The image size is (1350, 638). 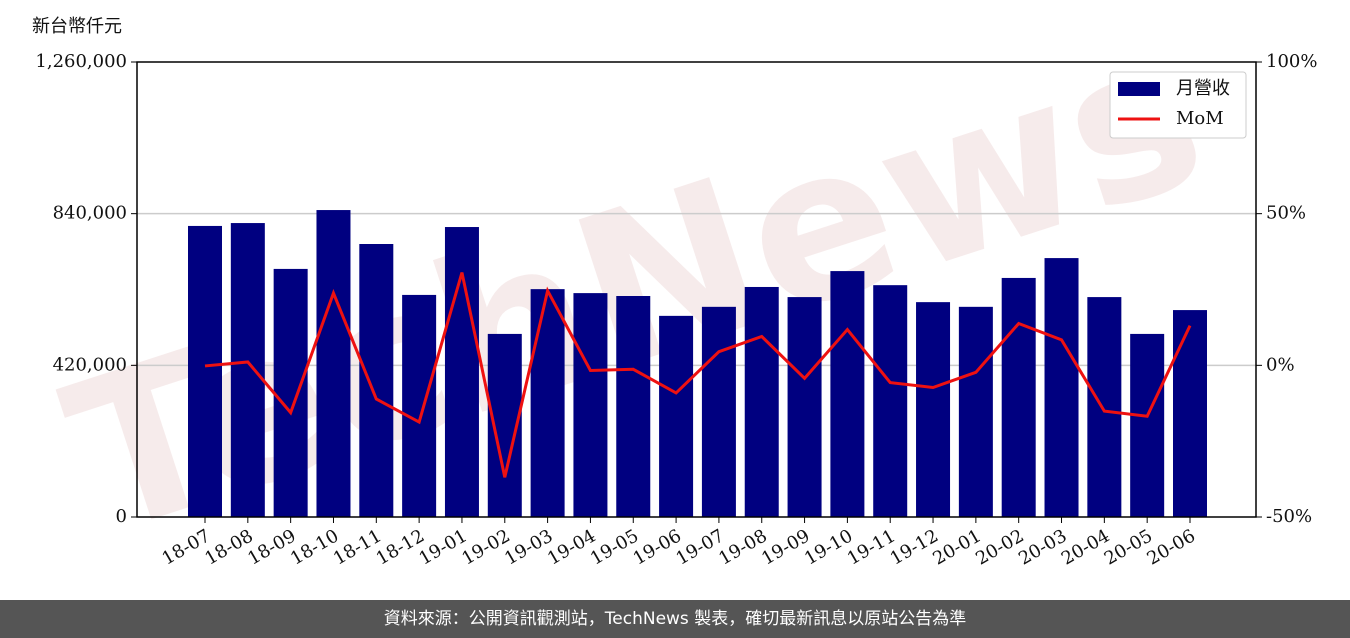 What do you see at coordinates (1042, 547) in the screenshot?
I see `x-tick-label: 20-03` at bounding box center [1042, 547].